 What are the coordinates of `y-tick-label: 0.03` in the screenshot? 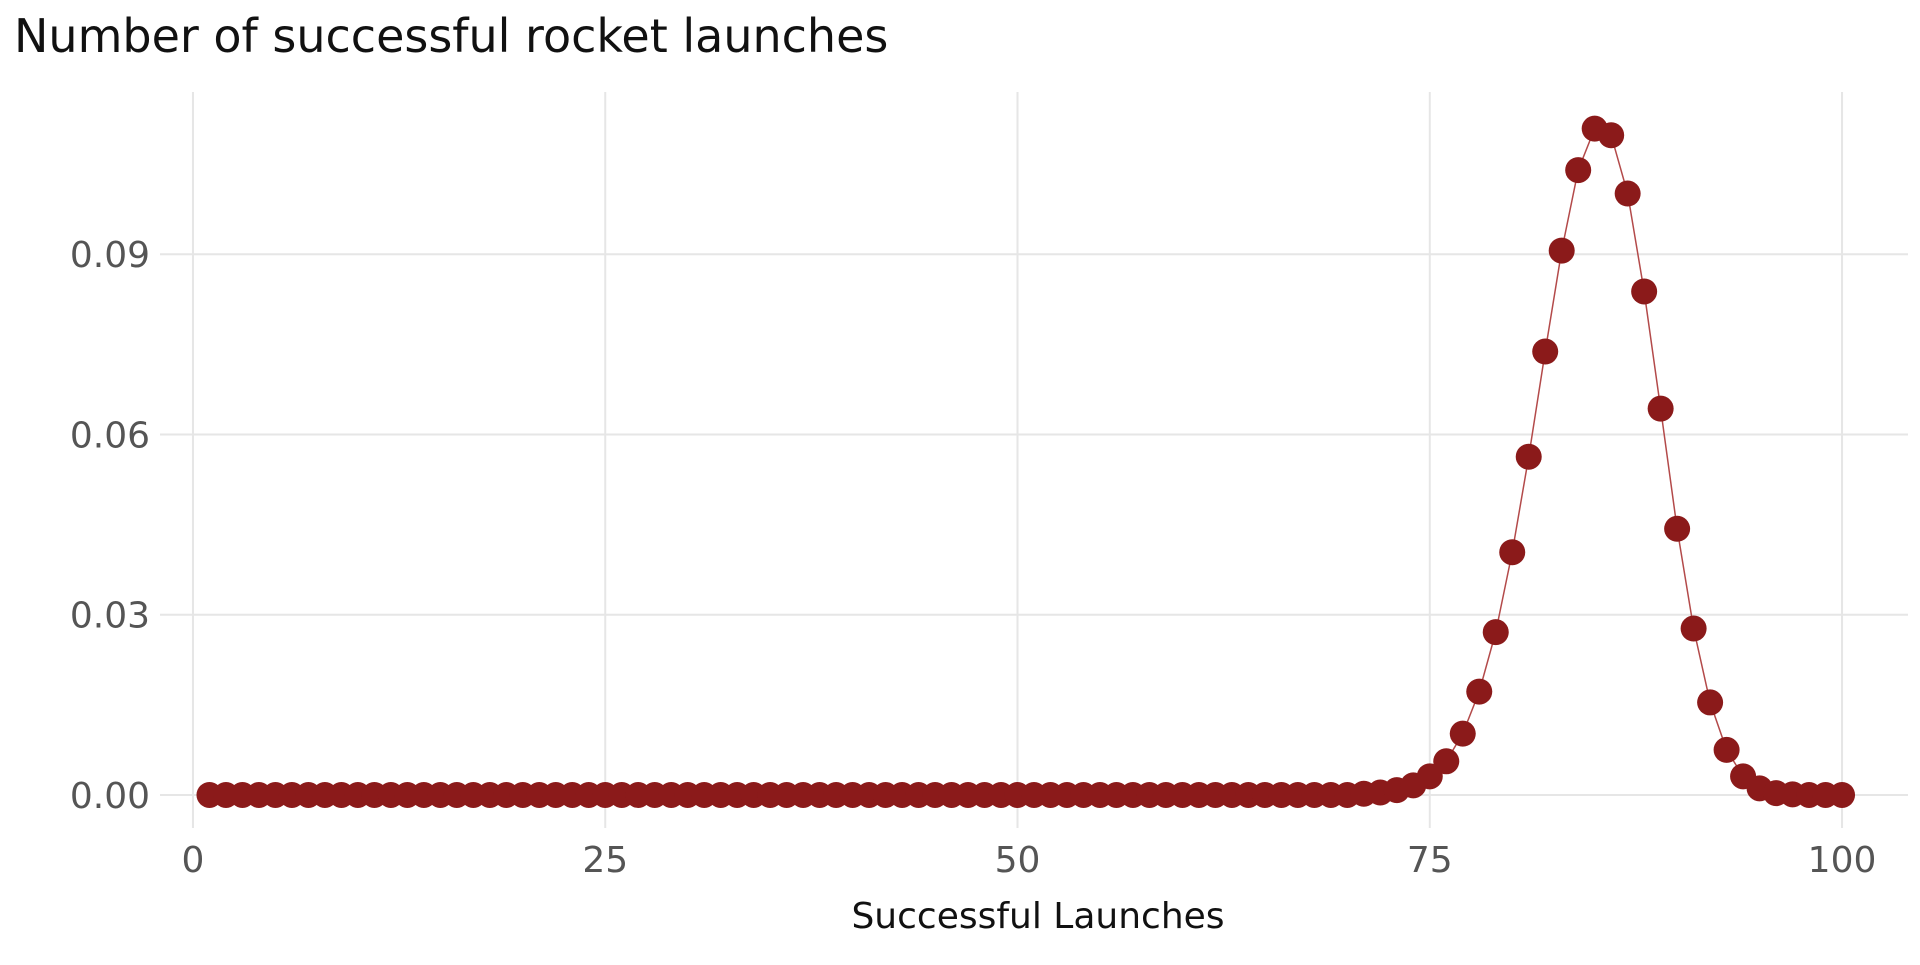 It's located at (110, 616).